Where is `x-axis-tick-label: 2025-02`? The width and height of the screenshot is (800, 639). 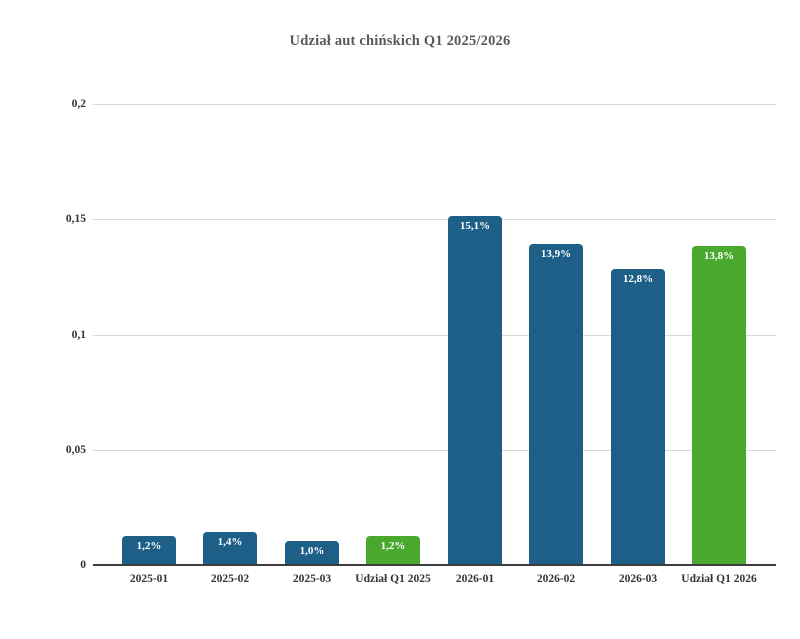 x-axis-tick-label: 2025-02 is located at coordinates (230, 579).